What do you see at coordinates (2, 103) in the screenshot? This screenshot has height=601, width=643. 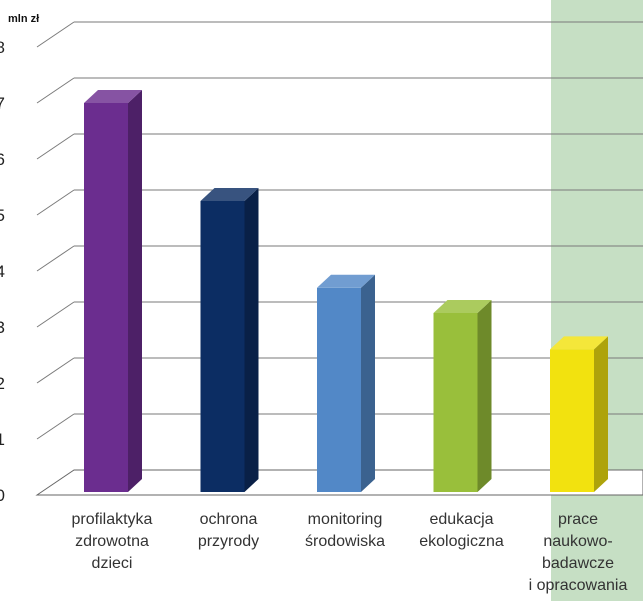 I see `y-tick-label: 7` at bounding box center [2, 103].